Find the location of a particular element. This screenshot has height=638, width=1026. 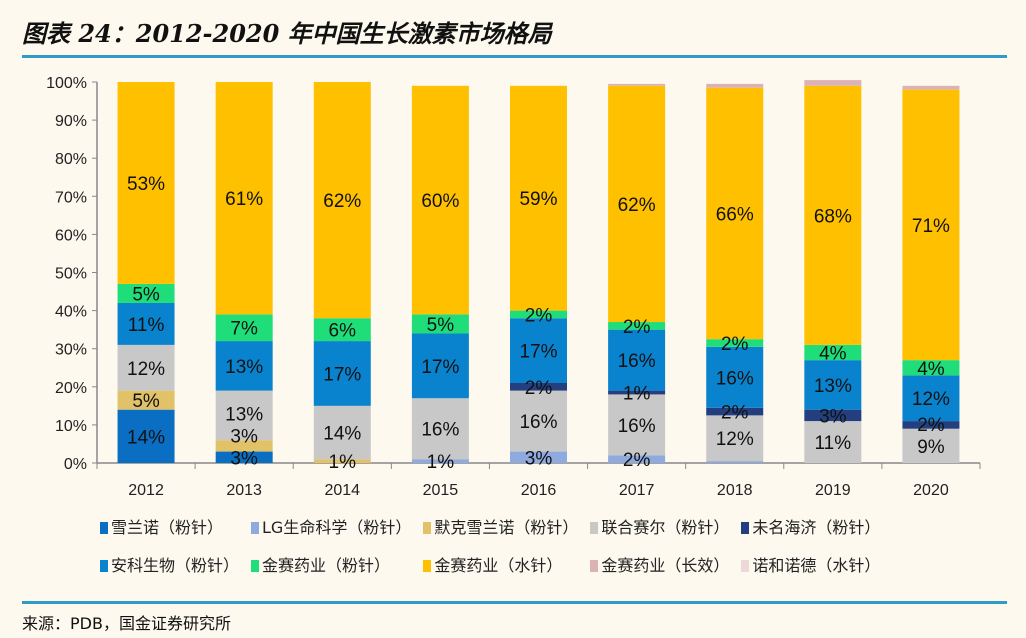

legend-label: 诺和诺德（水针） is located at coordinates (816, 565).